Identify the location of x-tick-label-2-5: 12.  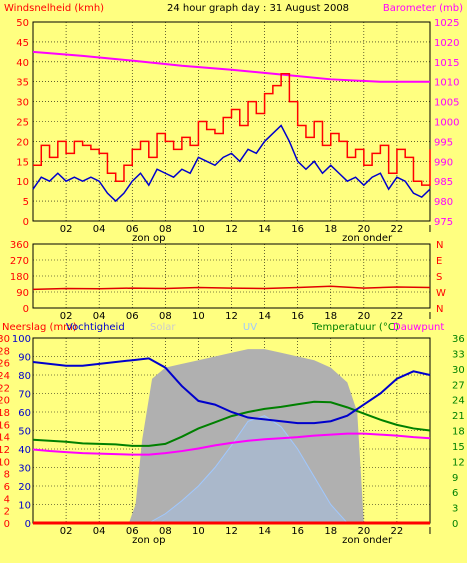
(231, 316).